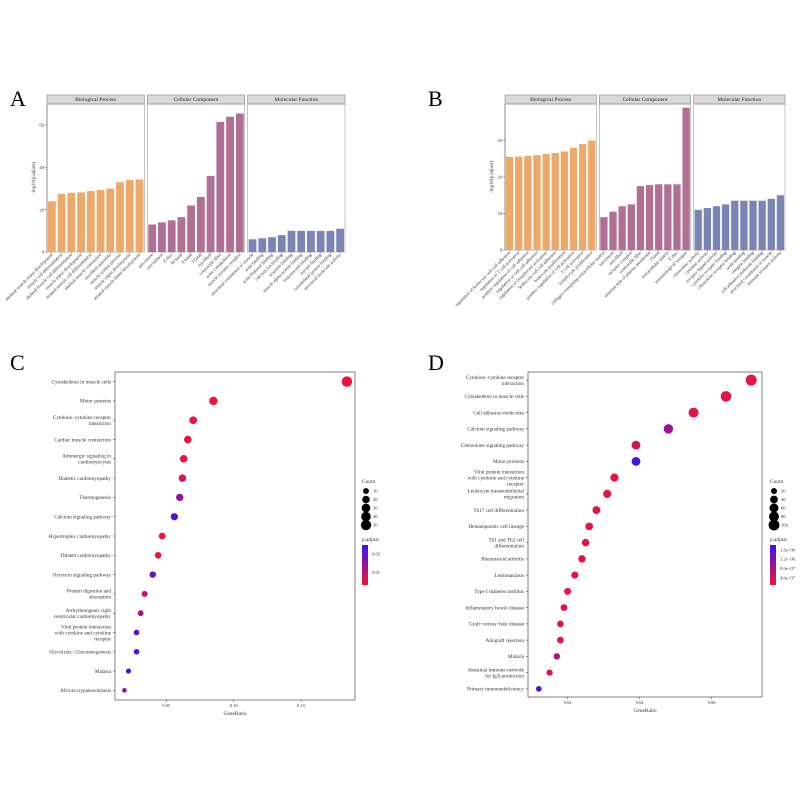 This screenshot has width=800, height=800. What do you see at coordinates (95, 498) in the screenshot?
I see `y-tick-label-line: Thermogenesis` at bounding box center [95, 498].